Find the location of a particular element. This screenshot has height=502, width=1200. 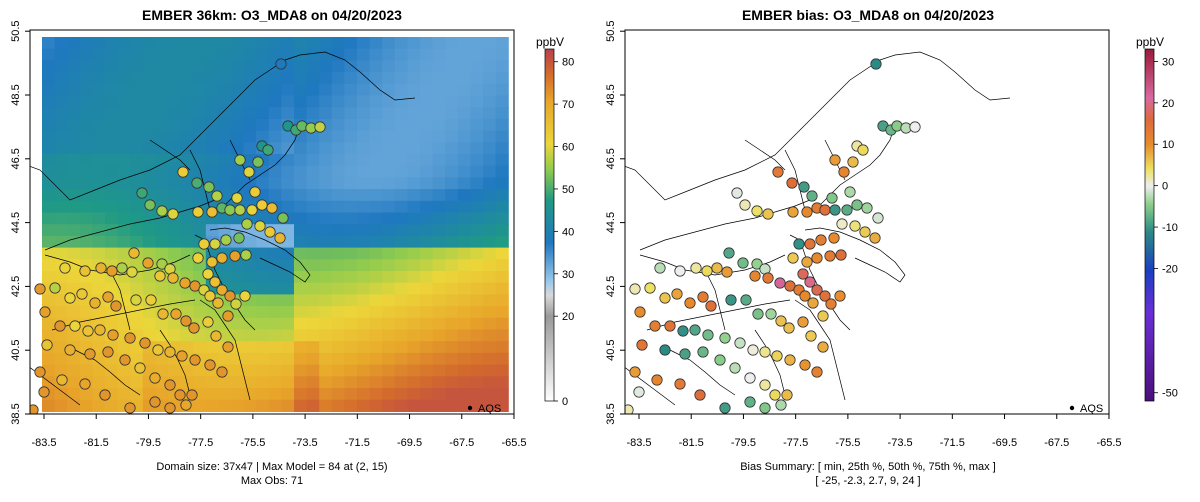

colorbar-tick-label: 30 is located at coordinates (568, 275).